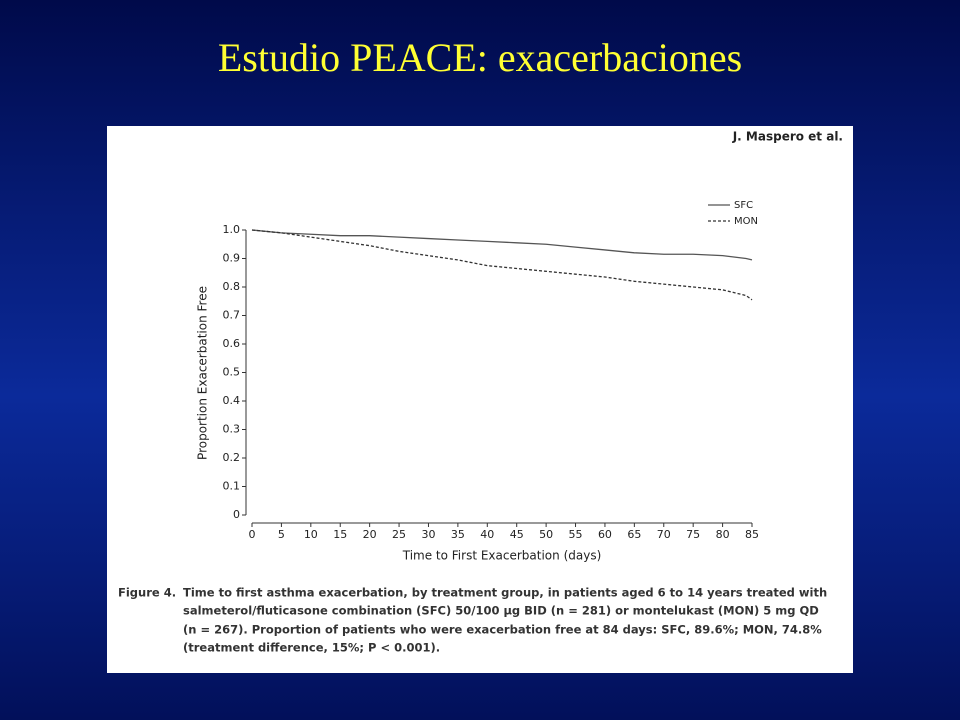  I want to click on x-tick-label: 80, so click(723, 534).